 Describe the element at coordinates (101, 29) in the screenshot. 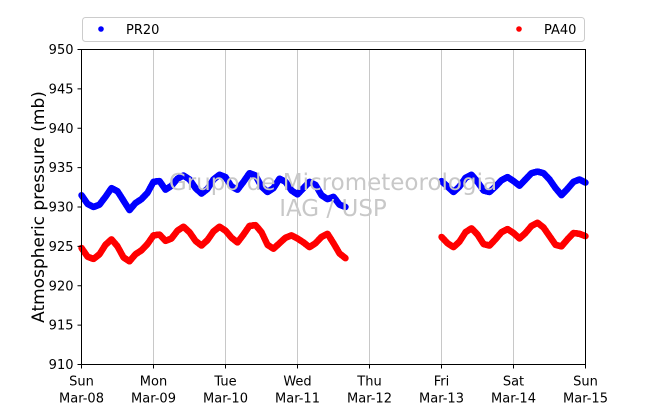

I see `legend-marker-pr20` at that location.